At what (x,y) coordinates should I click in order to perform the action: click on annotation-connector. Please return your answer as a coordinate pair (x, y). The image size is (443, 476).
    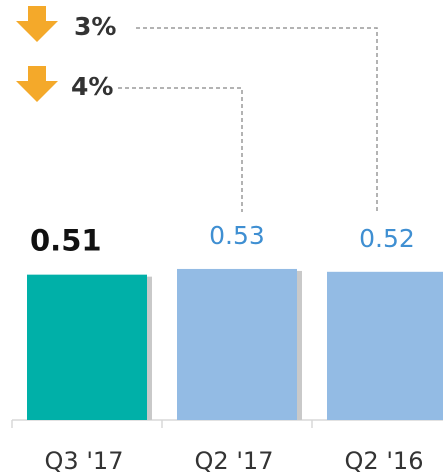
    Looking at the image, I should click on (180, 149).